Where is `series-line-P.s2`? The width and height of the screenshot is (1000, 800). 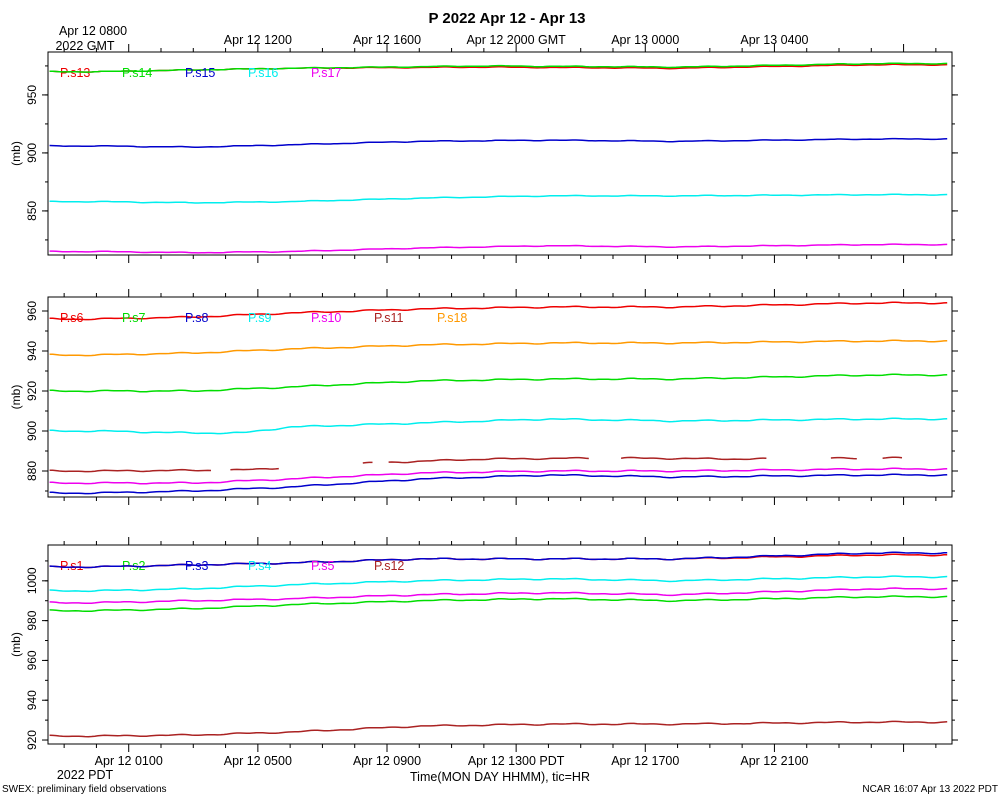
series-line-P.s2 is located at coordinates (498, 604).